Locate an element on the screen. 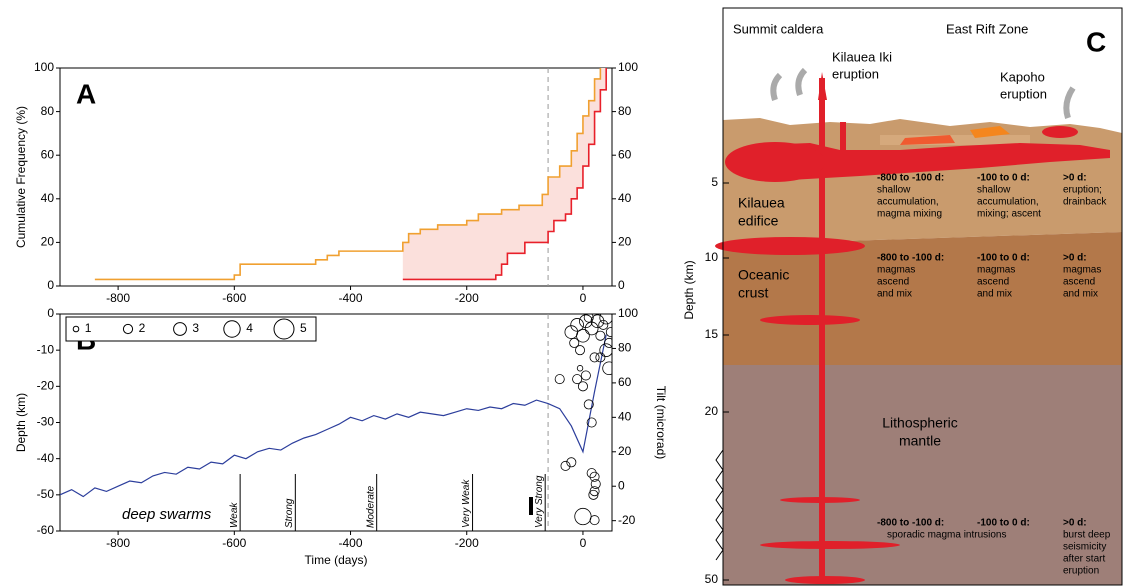 This screenshot has width=1131, height=588. y-axis-label: Cumulative Frequency (%) is located at coordinates (21, 177).